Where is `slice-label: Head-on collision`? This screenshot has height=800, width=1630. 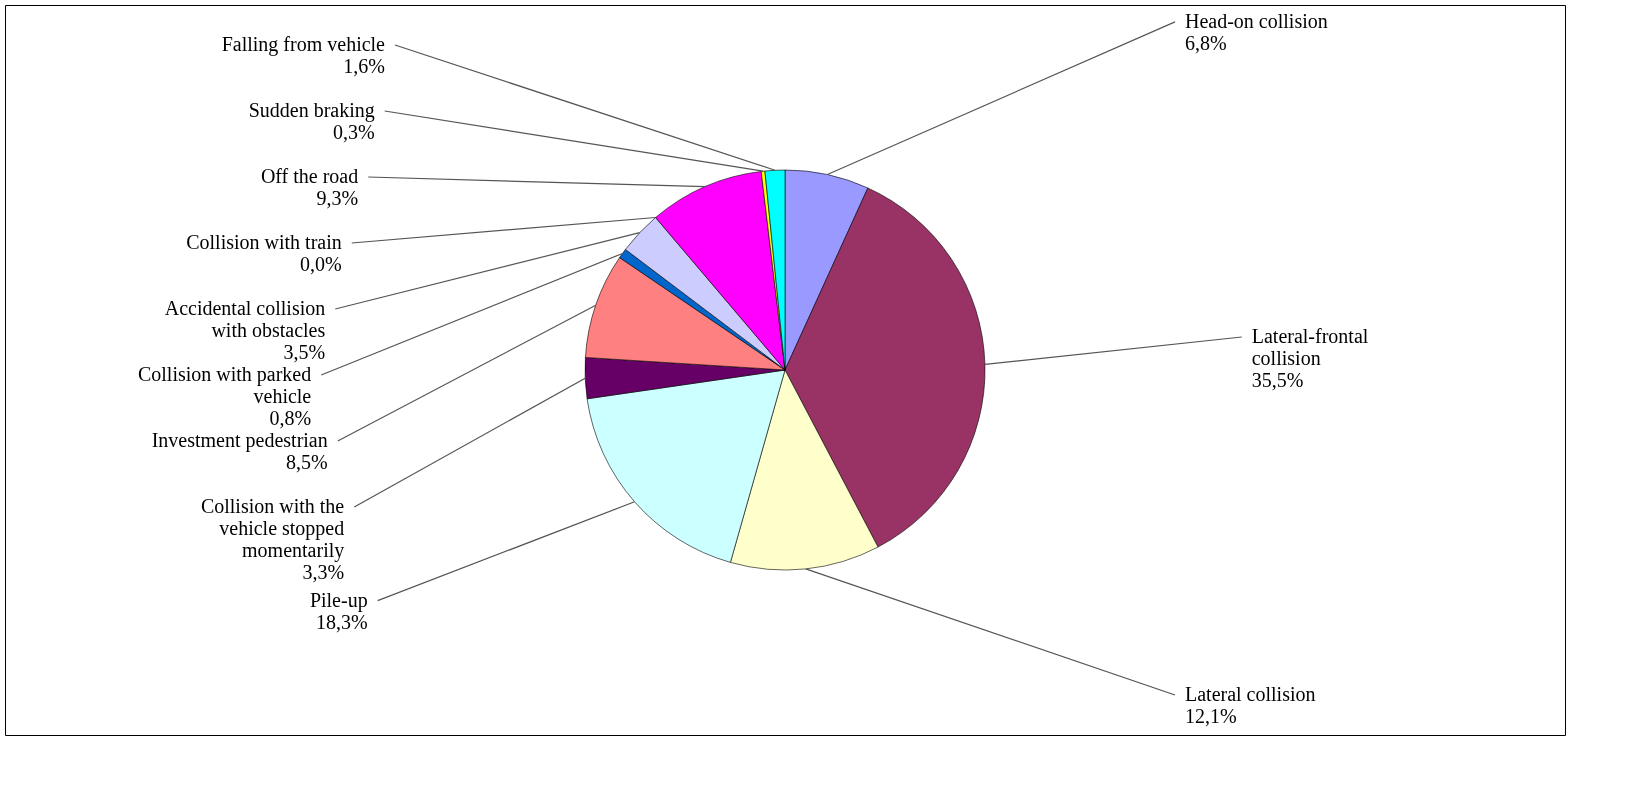 slice-label: Head-on collision is located at coordinates (1256, 20).